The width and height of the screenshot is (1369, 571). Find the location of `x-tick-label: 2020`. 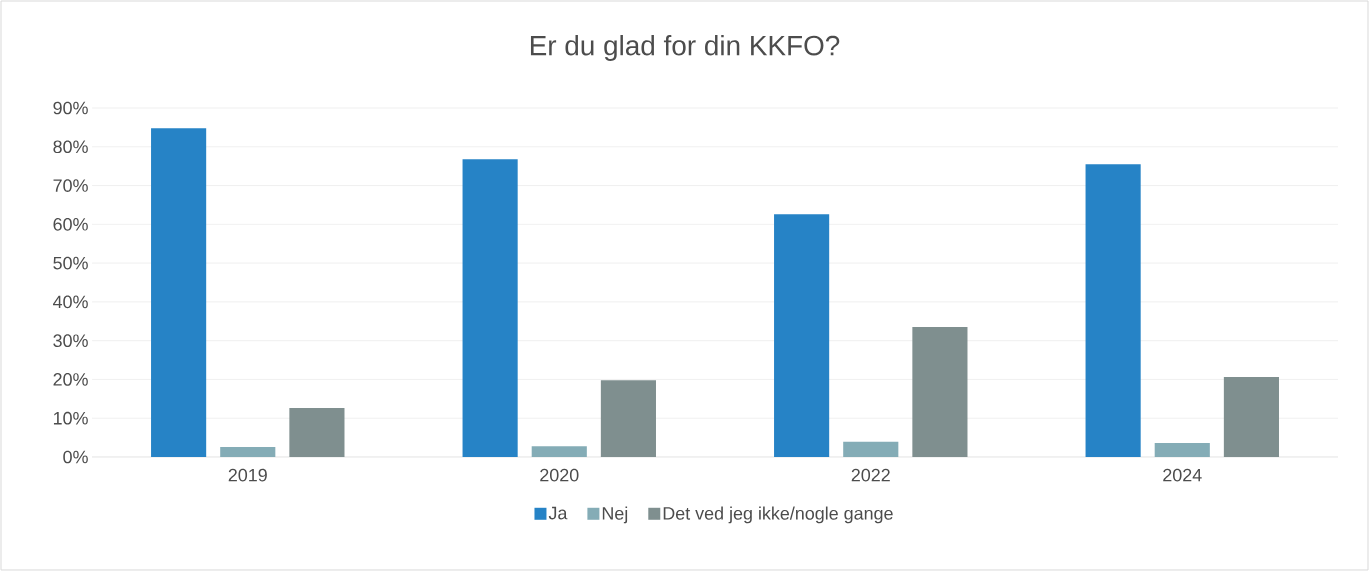

x-tick-label: 2020 is located at coordinates (559, 475).